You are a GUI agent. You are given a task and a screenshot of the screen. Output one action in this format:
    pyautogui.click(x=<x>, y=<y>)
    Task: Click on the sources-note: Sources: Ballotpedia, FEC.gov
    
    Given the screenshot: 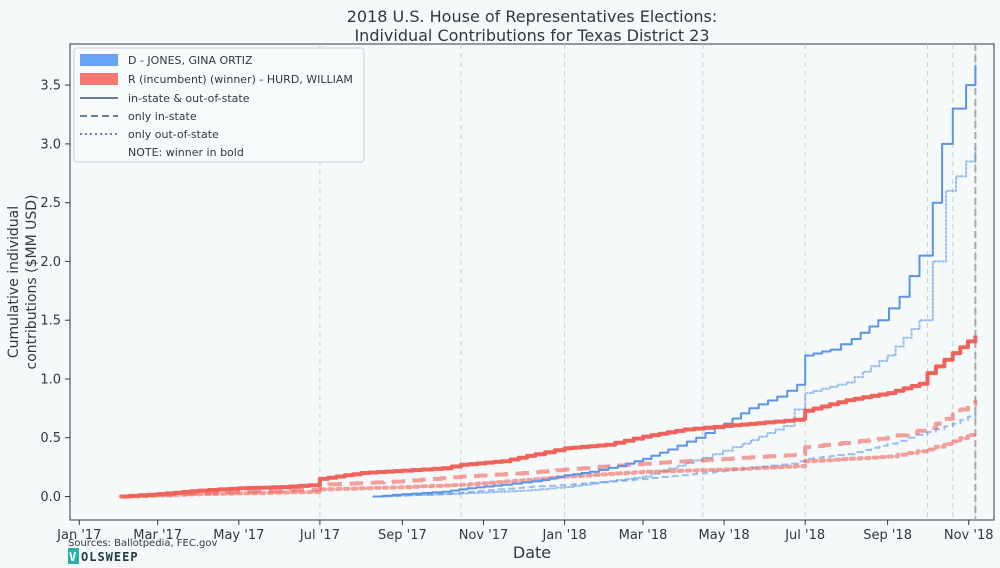 What is the action you would take?
    pyautogui.click(x=142, y=543)
    